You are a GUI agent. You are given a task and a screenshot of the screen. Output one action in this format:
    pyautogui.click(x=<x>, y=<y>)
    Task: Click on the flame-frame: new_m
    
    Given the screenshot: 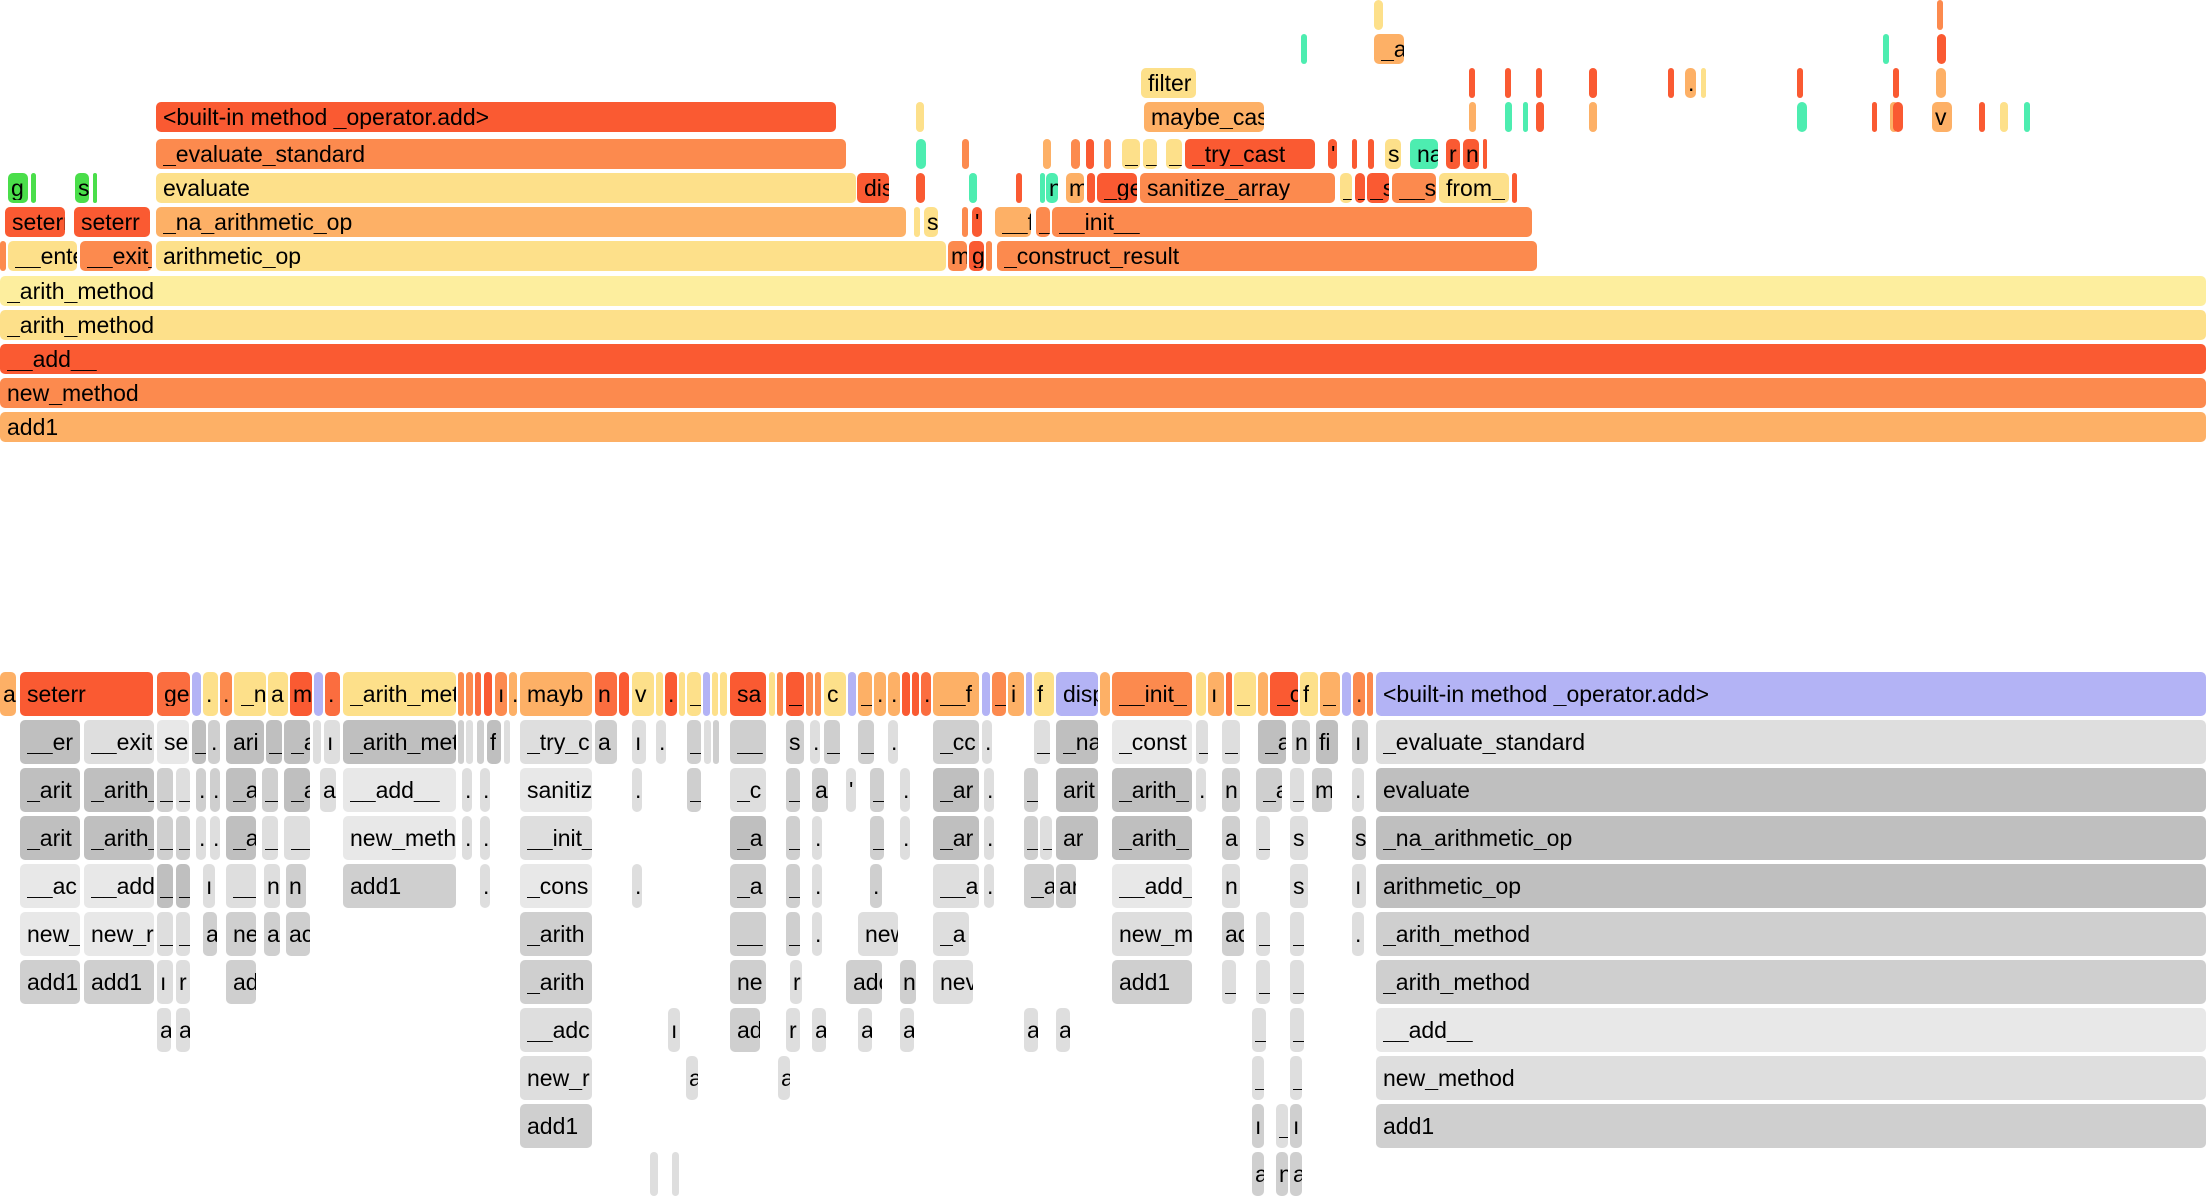 What is the action you would take?
    pyautogui.click(x=1152, y=934)
    